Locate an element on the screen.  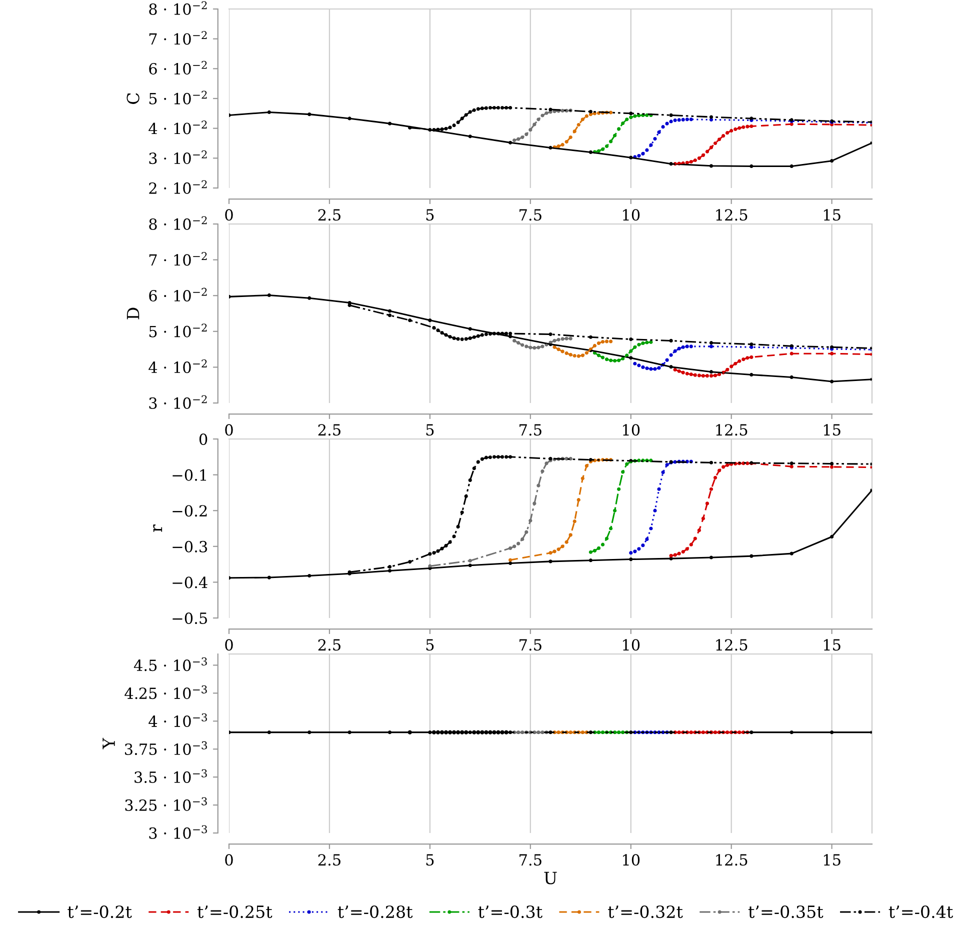
legend-label: t’=-0.28t is located at coordinates (375, 911).